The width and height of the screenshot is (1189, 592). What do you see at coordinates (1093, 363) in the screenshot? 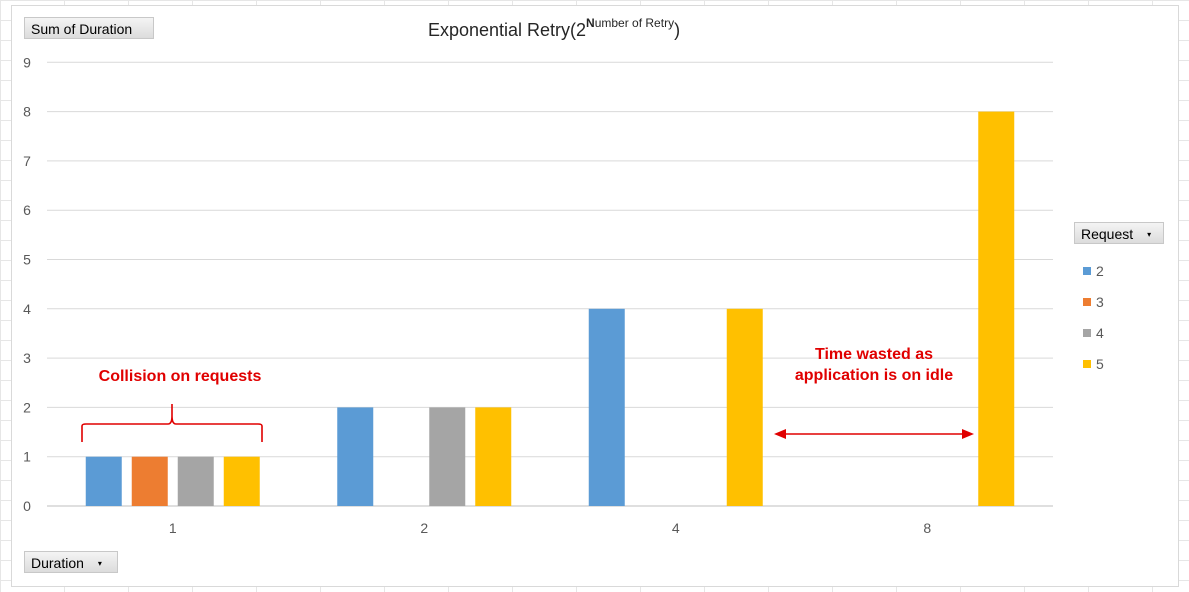
I see `legend-item: 5` at bounding box center [1093, 363].